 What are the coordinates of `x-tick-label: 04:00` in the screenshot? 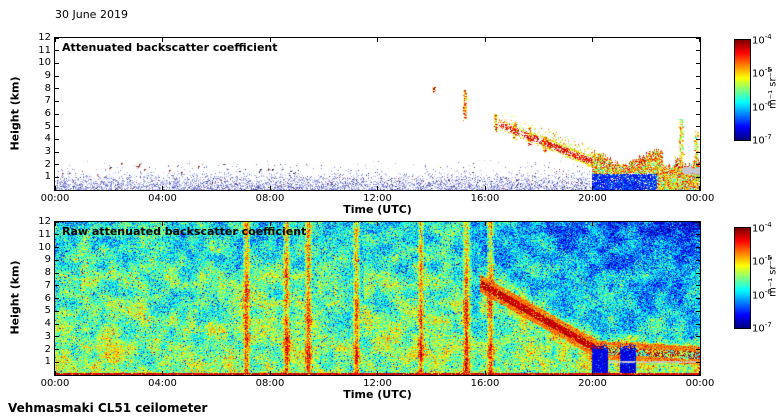 It's located at (162, 383).